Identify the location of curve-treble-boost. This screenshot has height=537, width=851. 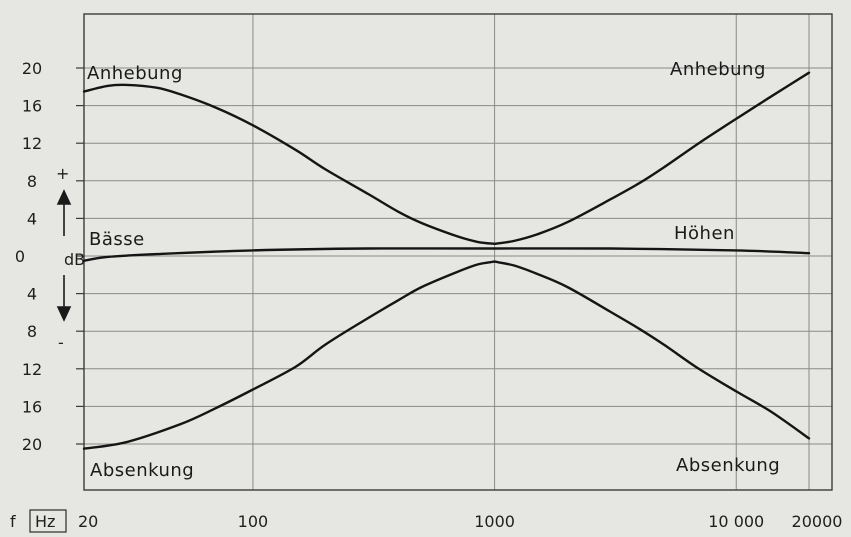
(652, 158).